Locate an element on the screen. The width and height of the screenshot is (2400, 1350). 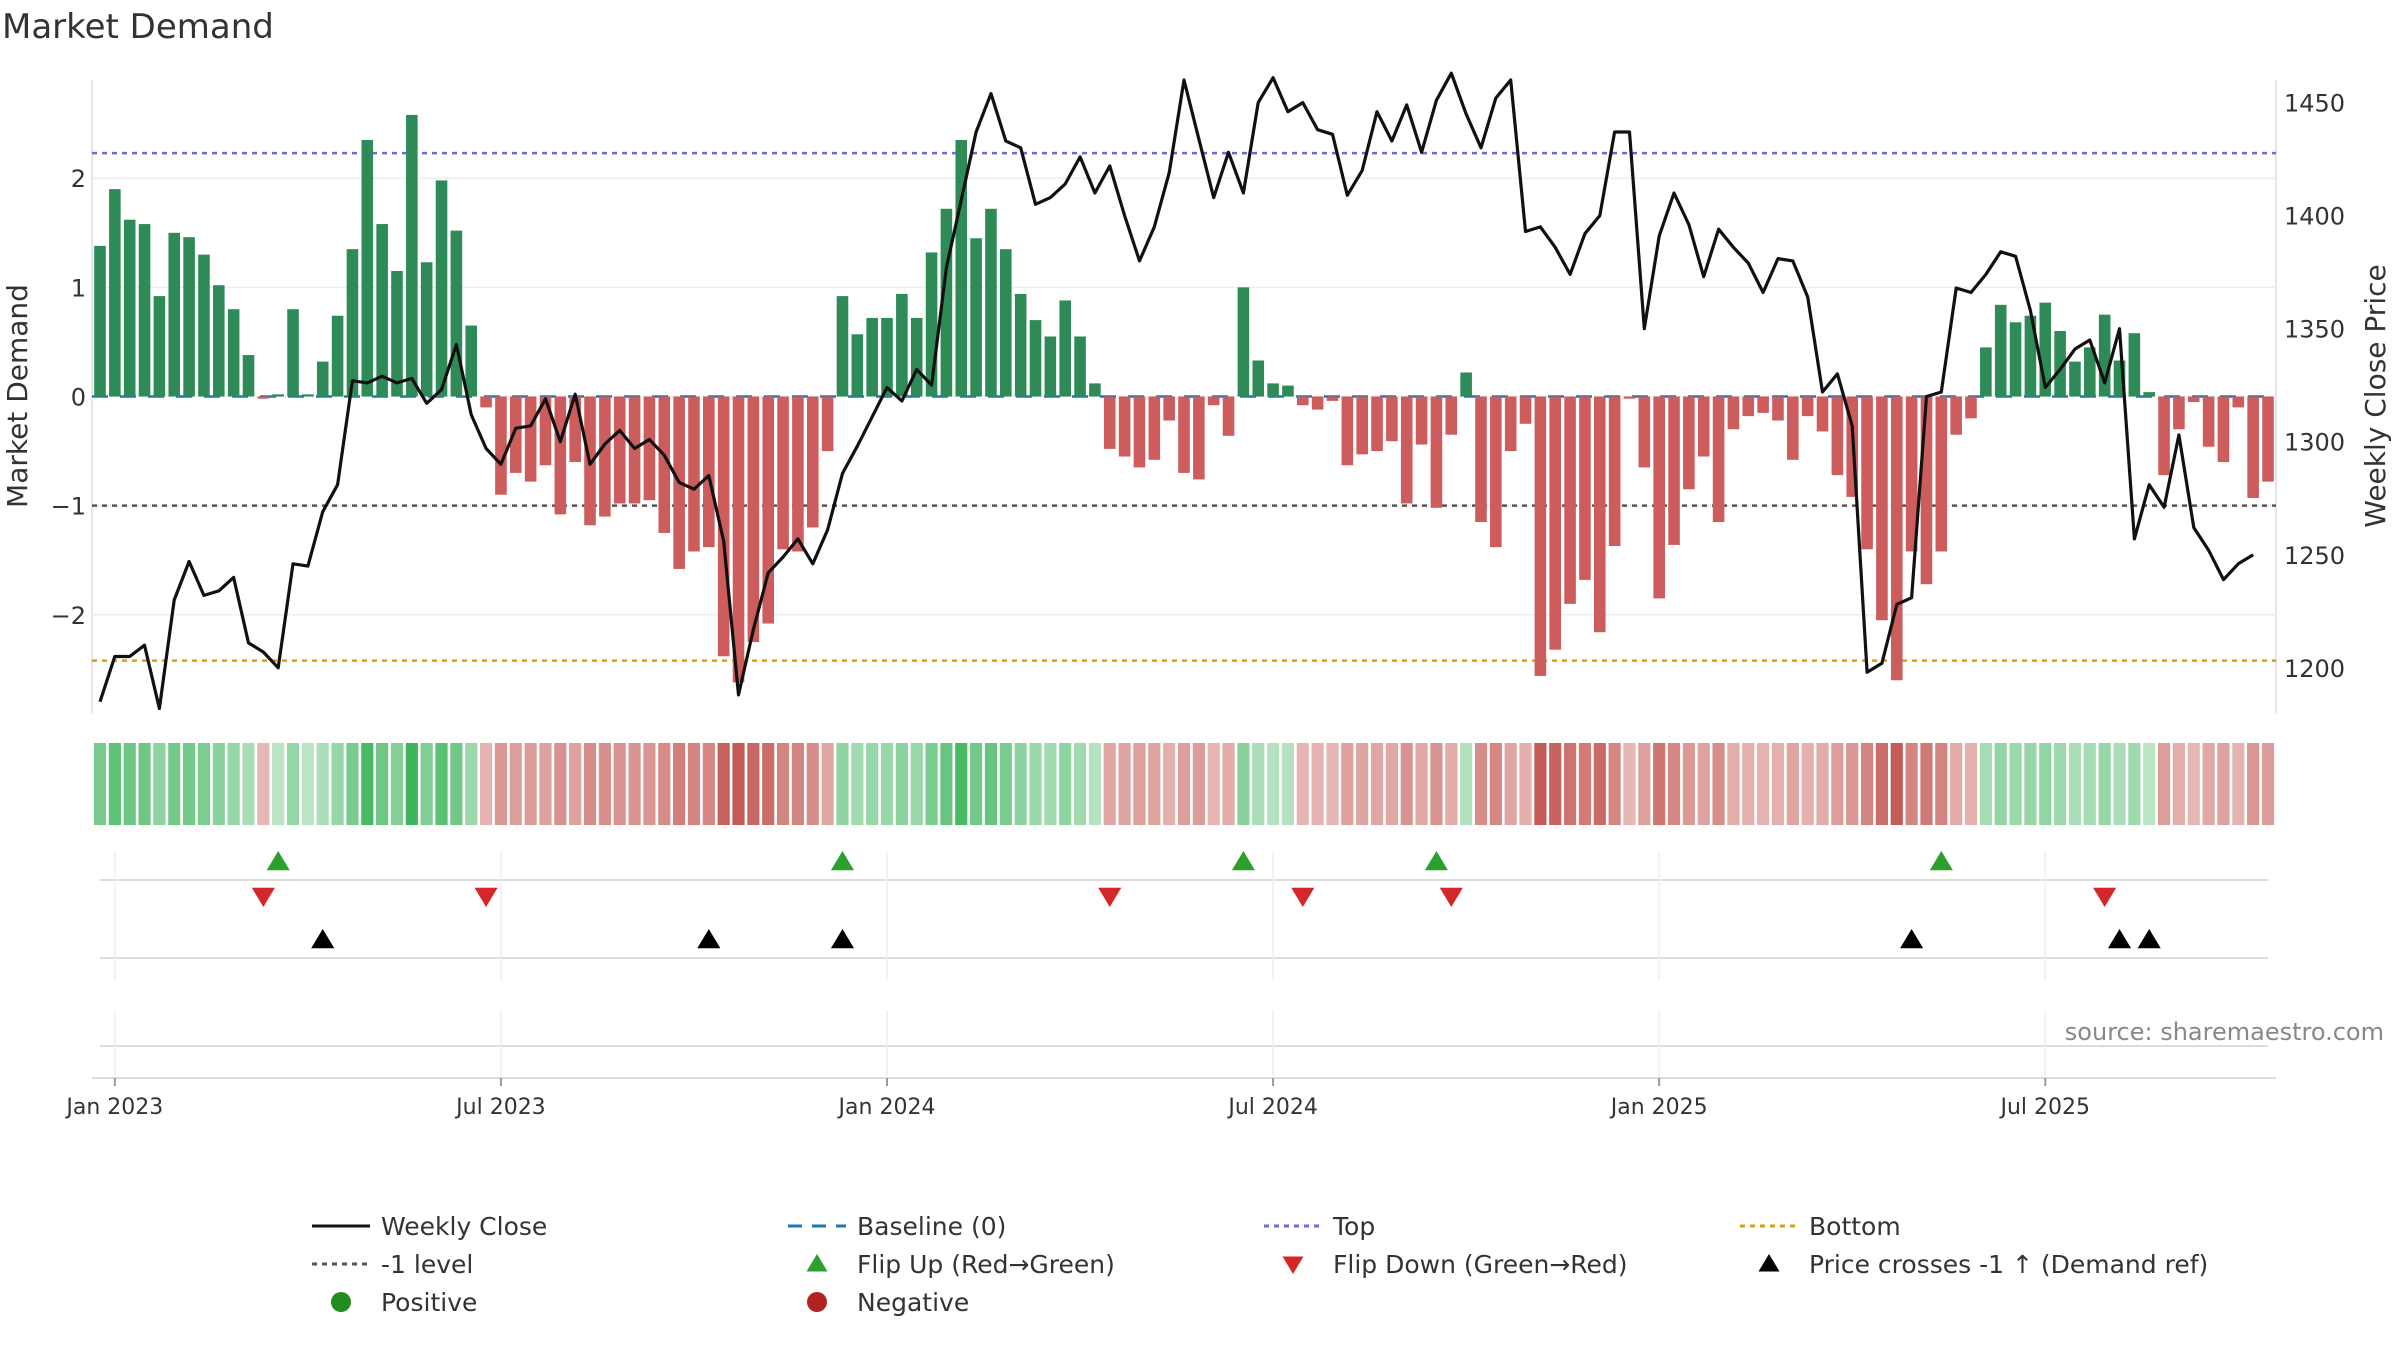
legend-item: Flip Down (Green→Red) is located at coordinates (1455, 1264).